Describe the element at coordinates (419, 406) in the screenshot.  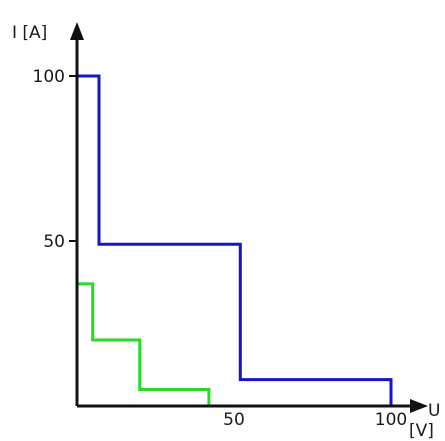
I see `x-axis-arrow` at that location.